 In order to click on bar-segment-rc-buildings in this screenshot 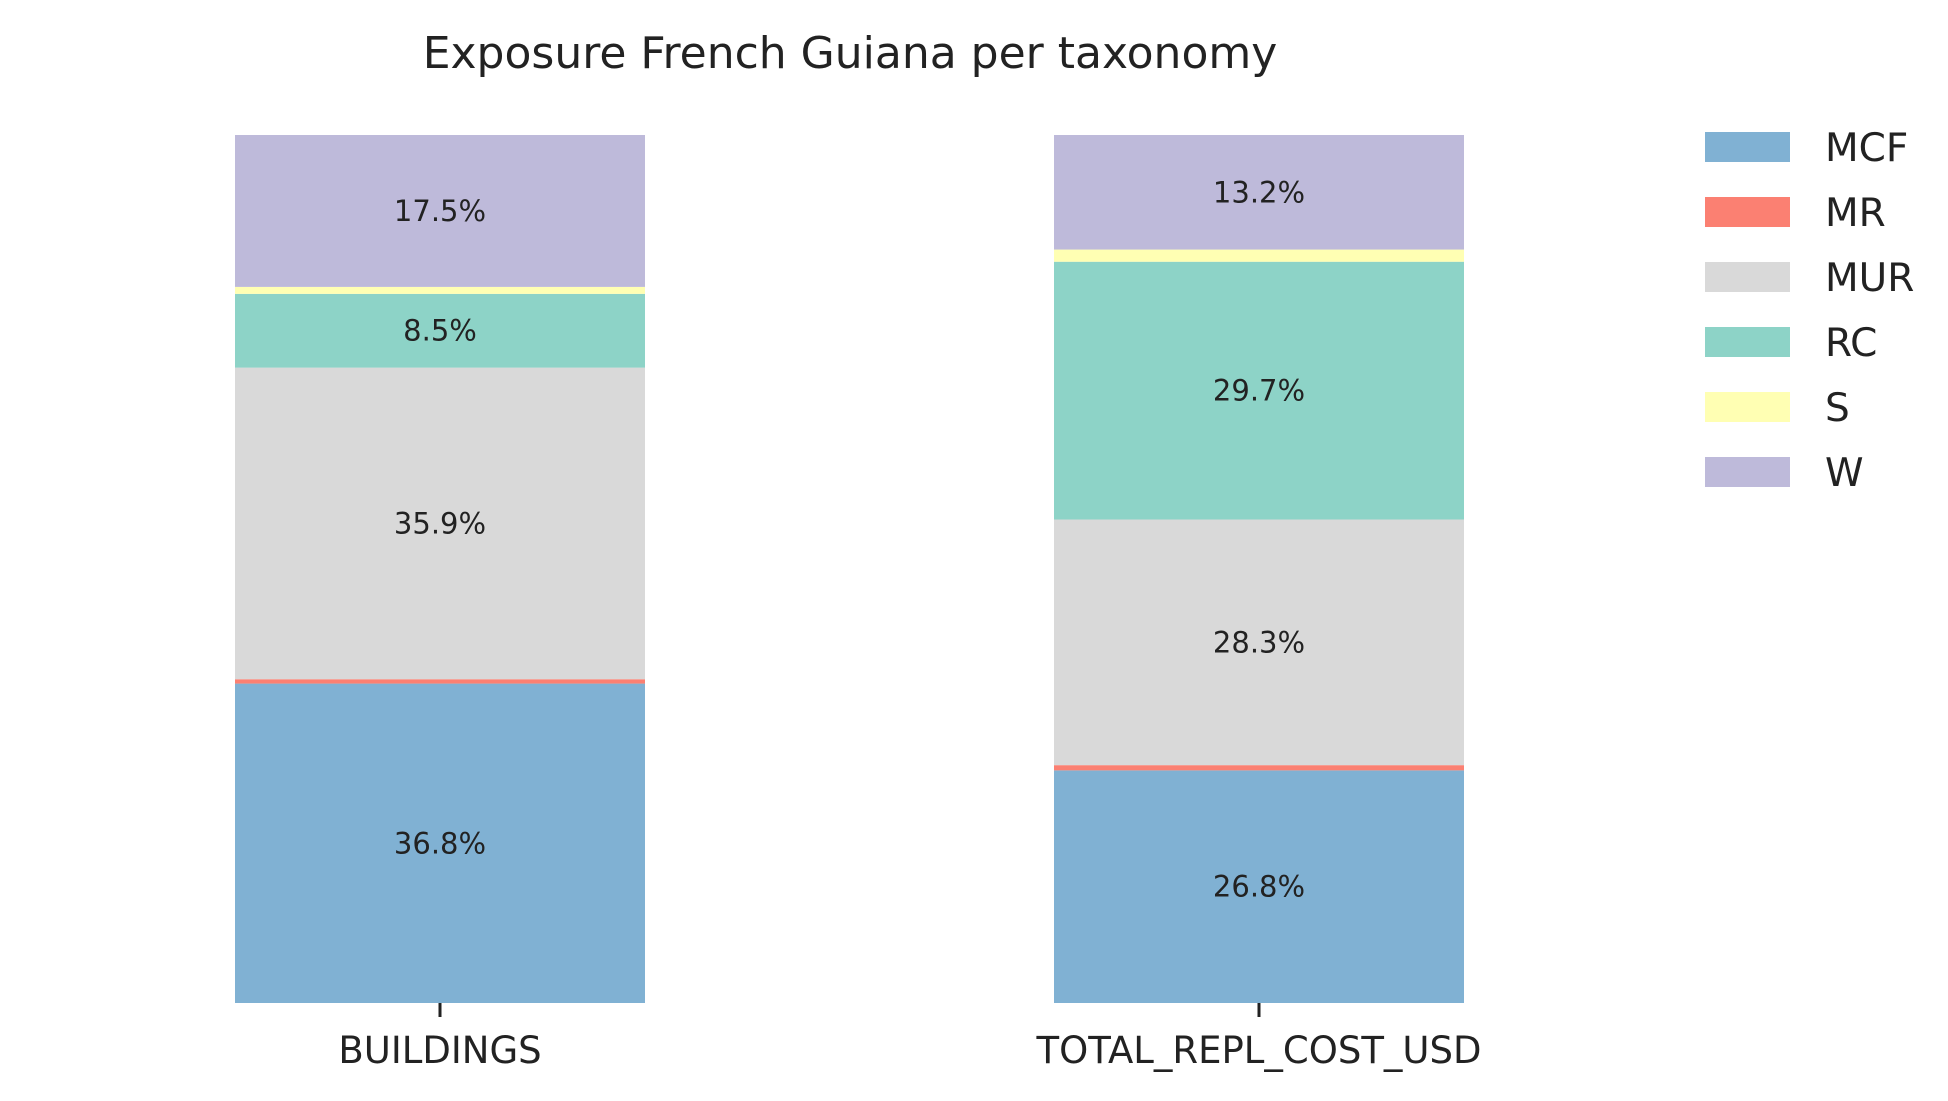, I will do `click(440, 330)`.